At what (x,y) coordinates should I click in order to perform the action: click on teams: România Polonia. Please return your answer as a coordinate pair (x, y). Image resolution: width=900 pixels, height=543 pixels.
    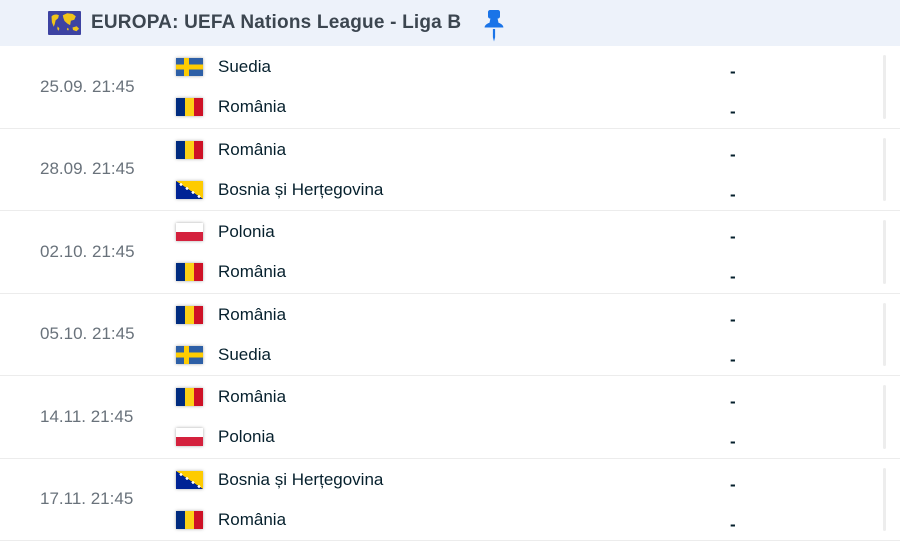
    Looking at the image, I should click on (450, 417).